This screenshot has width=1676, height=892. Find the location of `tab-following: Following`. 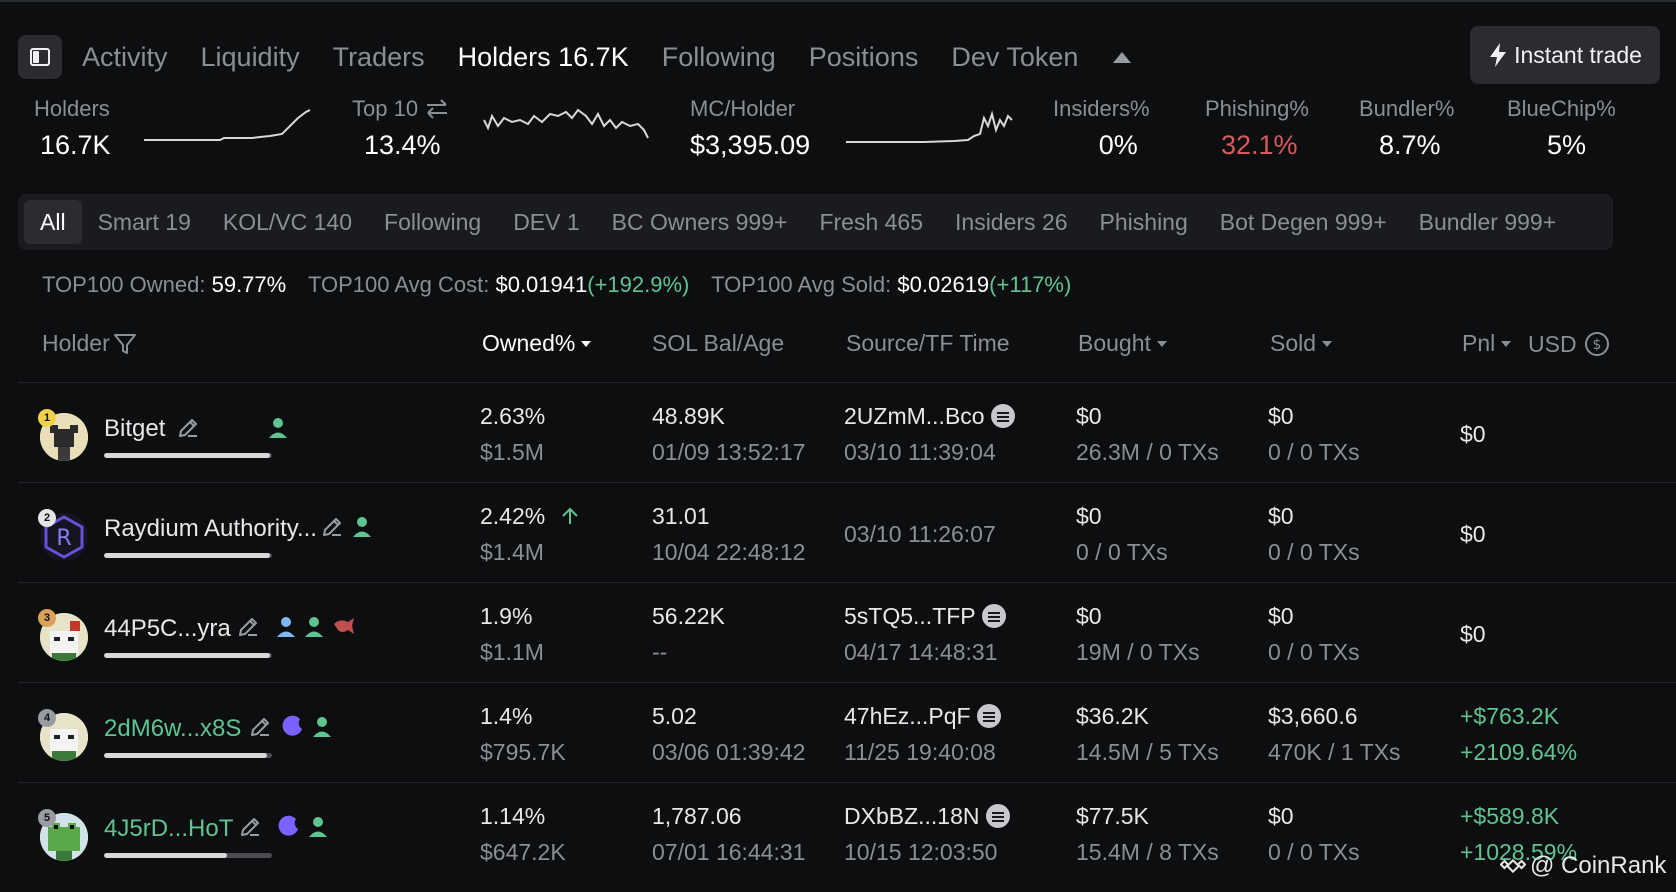

tab-following: Following is located at coordinates (718, 56).